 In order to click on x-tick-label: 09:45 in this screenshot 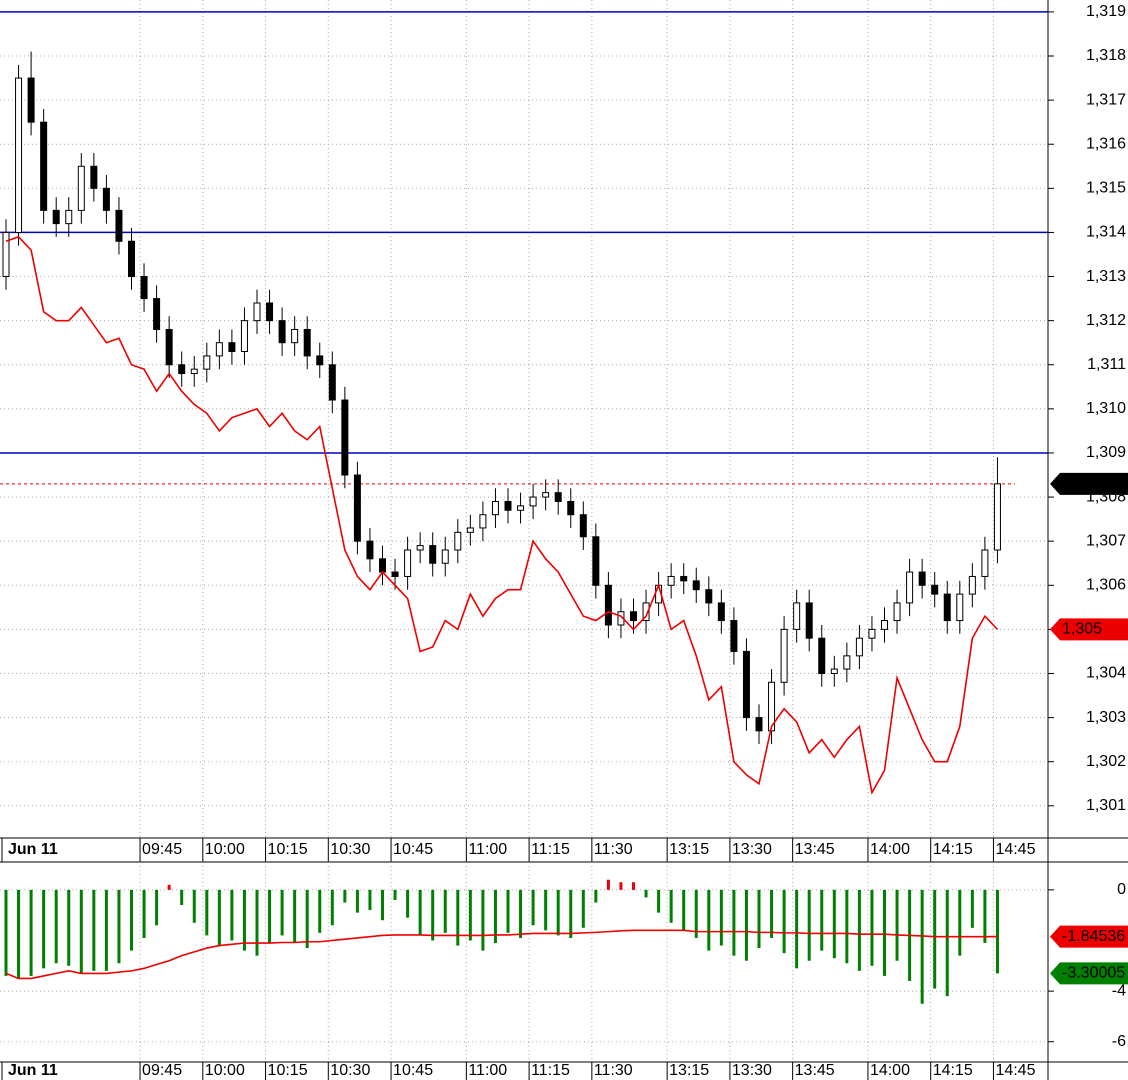, I will do `click(162, 849)`.